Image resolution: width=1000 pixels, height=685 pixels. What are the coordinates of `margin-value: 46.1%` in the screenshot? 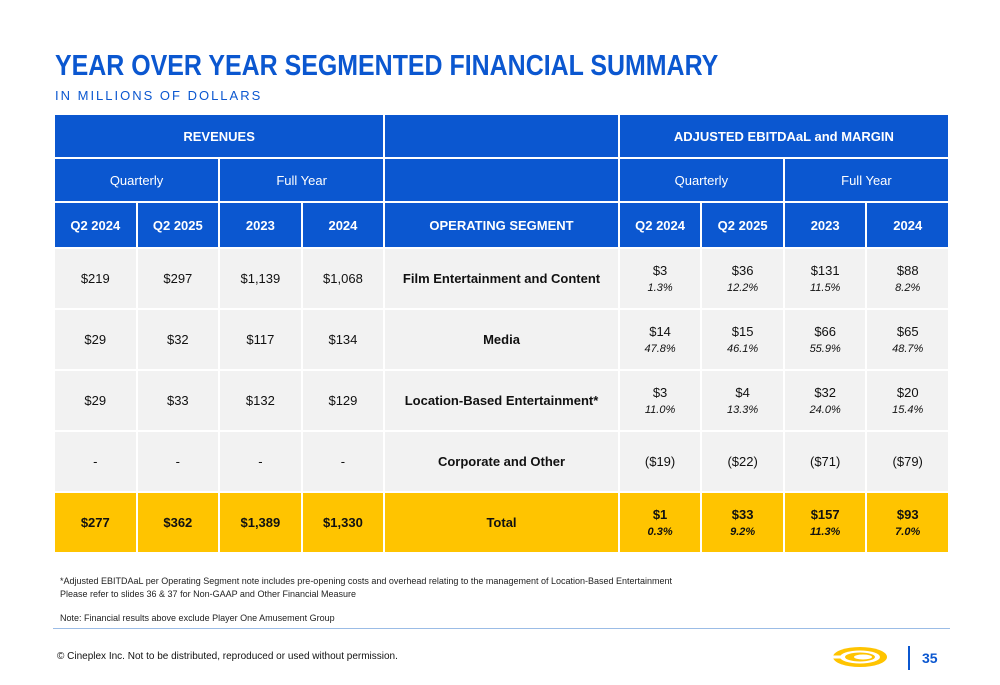 It's located at (743, 349).